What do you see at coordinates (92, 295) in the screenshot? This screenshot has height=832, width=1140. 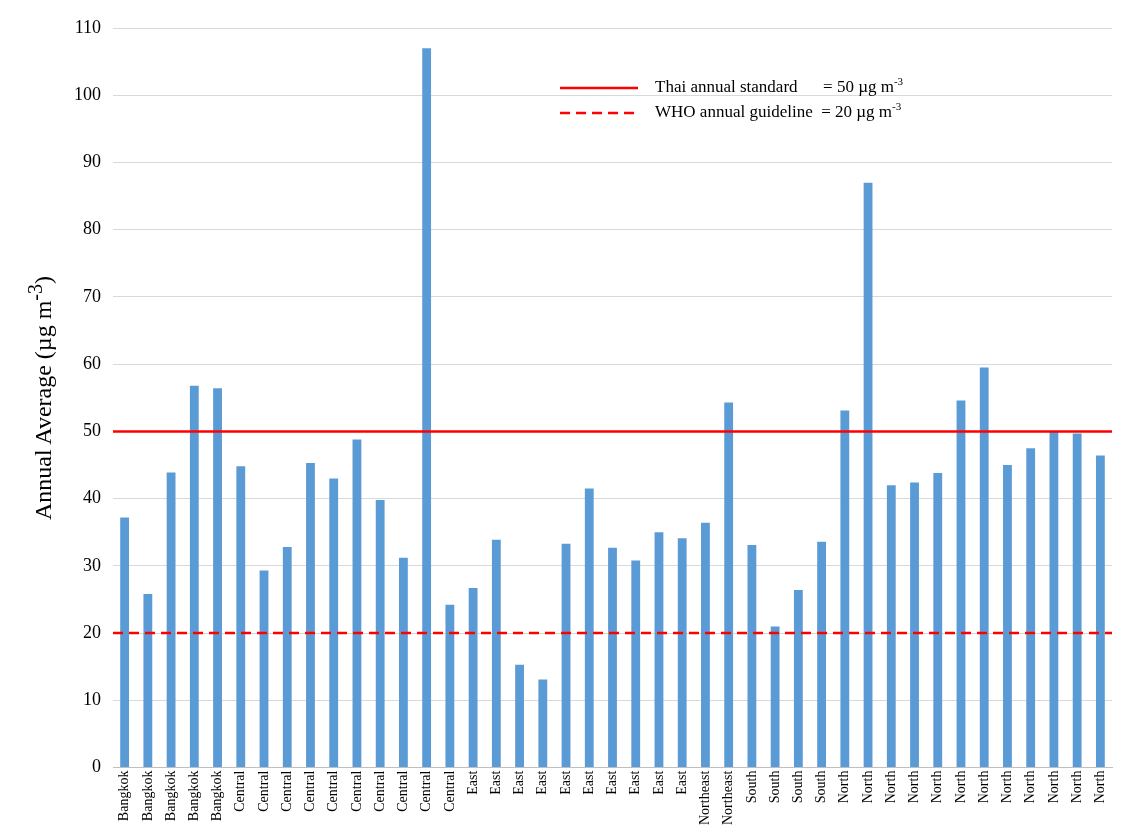 I see `y-tick-label: 70` at bounding box center [92, 295].